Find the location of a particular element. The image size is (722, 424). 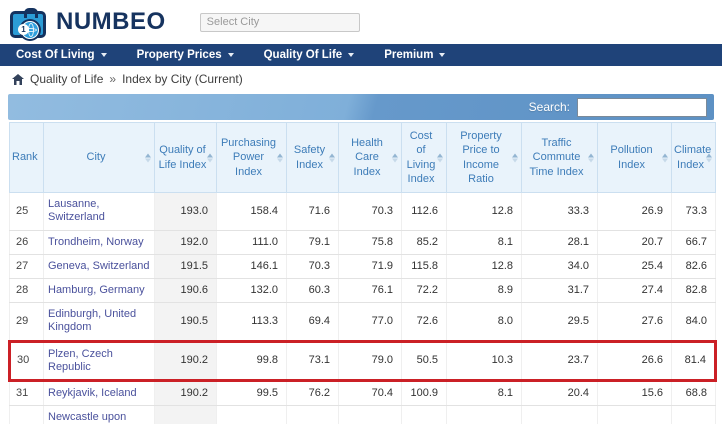

column-label: Climate Index is located at coordinates (693, 157).